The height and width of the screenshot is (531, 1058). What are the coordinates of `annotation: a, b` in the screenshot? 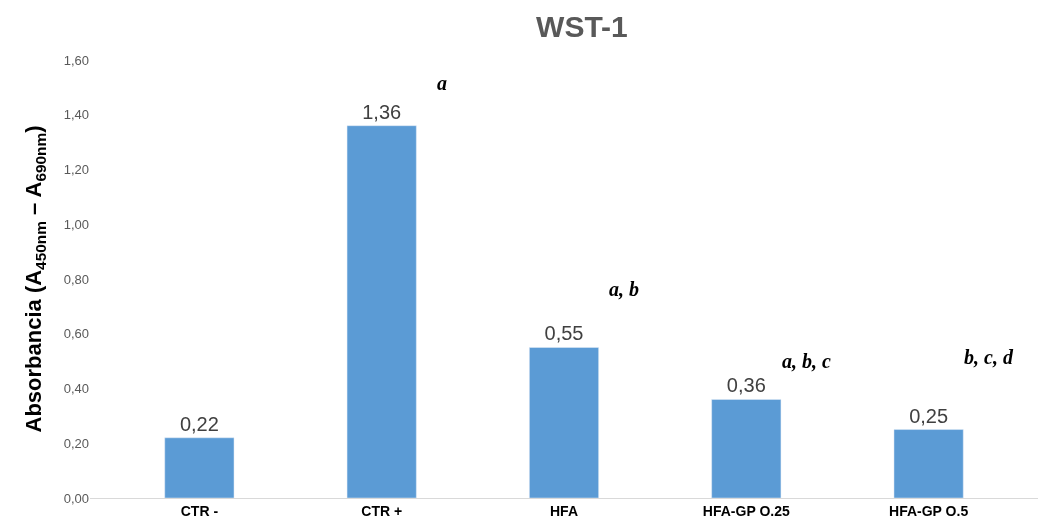 It's located at (624, 289).